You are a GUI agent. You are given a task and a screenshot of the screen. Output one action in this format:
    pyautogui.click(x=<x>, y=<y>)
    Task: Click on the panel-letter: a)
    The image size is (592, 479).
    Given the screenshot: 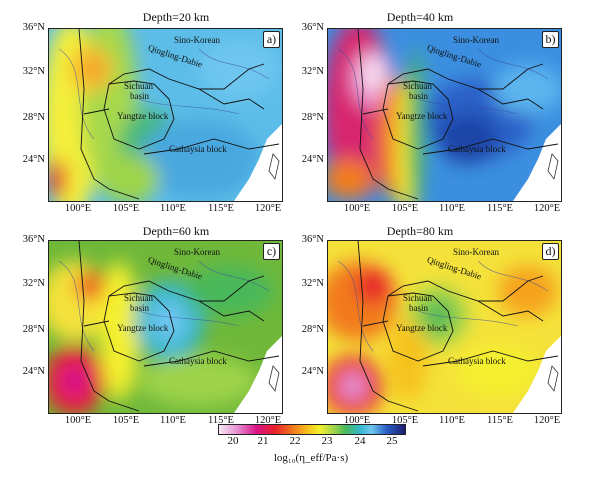 What is the action you would take?
    pyautogui.click(x=271, y=39)
    